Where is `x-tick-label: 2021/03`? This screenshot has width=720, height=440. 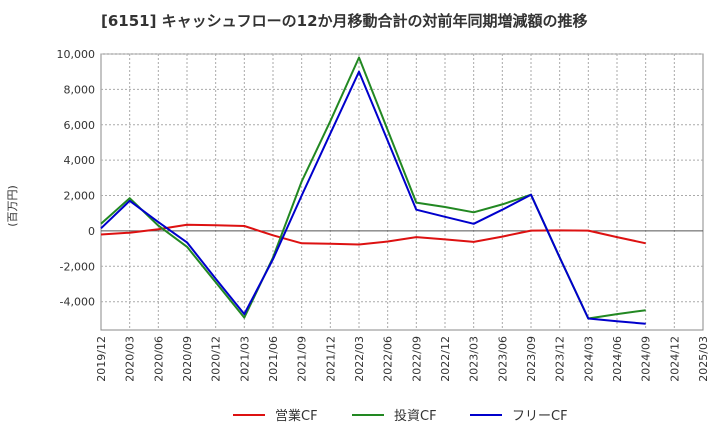 x-tick-label: 2021/03 is located at coordinates (244, 359).